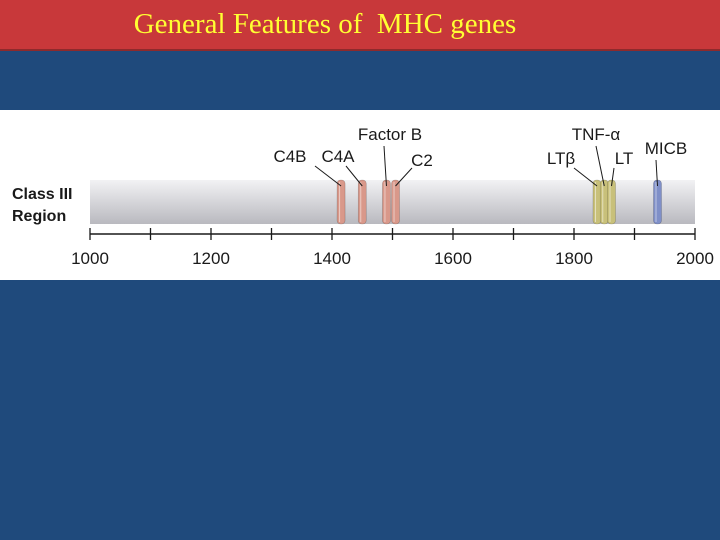 The height and width of the screenshot is (540, 720). What do you see at coordinates (289, 156) in the screenshot?
I see `gene-label: C4B` at bounding box center [289, 156].